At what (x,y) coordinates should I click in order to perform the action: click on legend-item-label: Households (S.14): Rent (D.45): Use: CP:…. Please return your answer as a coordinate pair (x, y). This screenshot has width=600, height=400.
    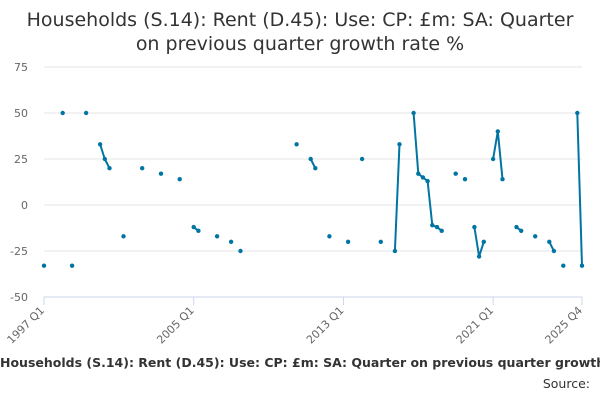
    Looking at the image, I should click on (300, 362).